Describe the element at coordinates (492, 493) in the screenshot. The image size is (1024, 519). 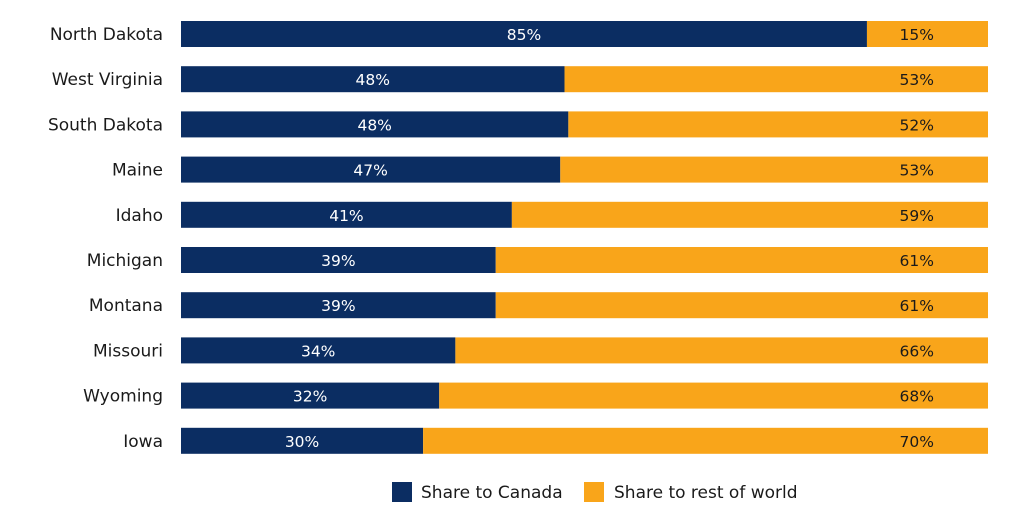
I see `legend-label-canada: Share to Canada` at that location.